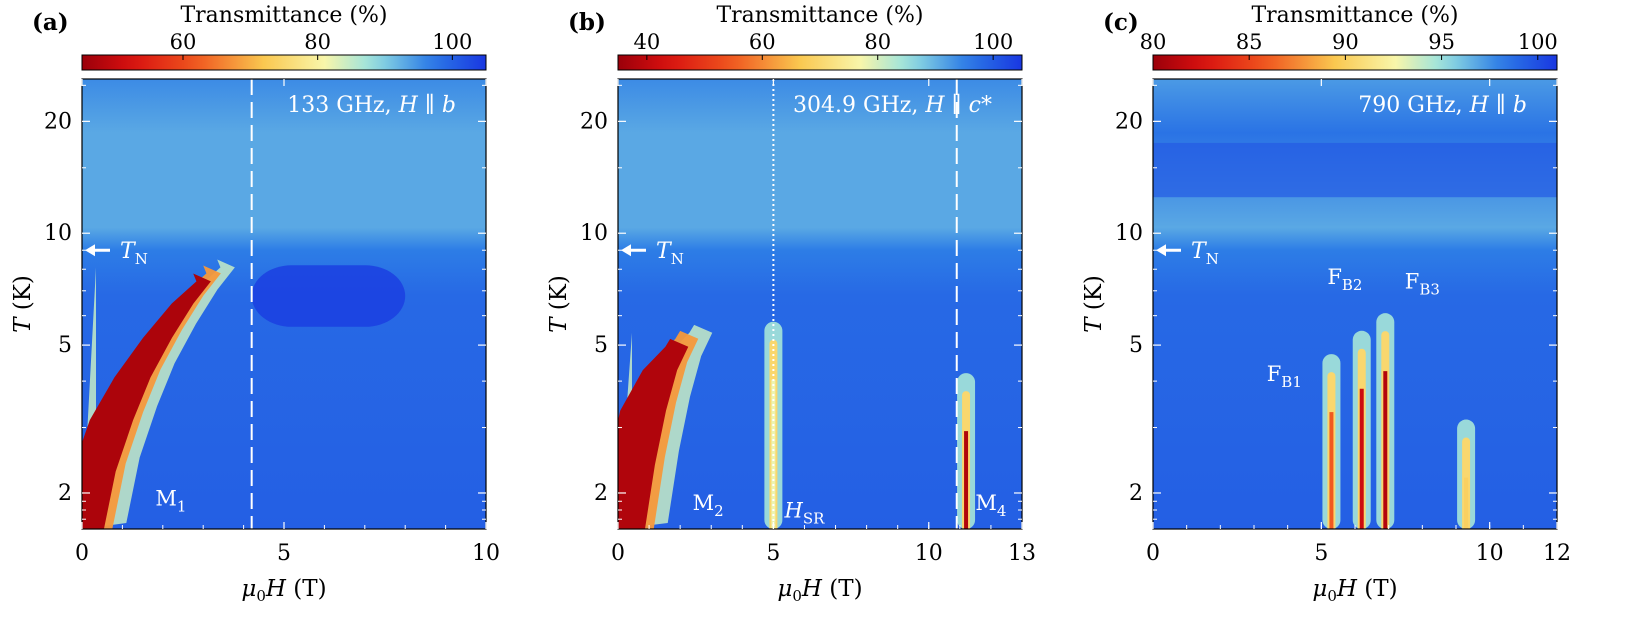 The height and width of the screenshot is (634, 1643). What do you see at coordinates (1022, 553) in the screenshot?
I see `x-tick-label: 13` at bounding box center [1022, 553].